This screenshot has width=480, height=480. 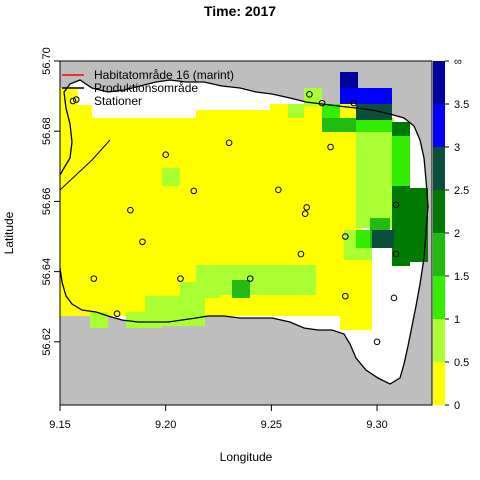 What do you see at coordinates (451, 234) in the screenshot?
I see `colorbar: 0 0.5 1 1.5 2 2.5 3 3.5 ∞` at bounding box center [451, 234].